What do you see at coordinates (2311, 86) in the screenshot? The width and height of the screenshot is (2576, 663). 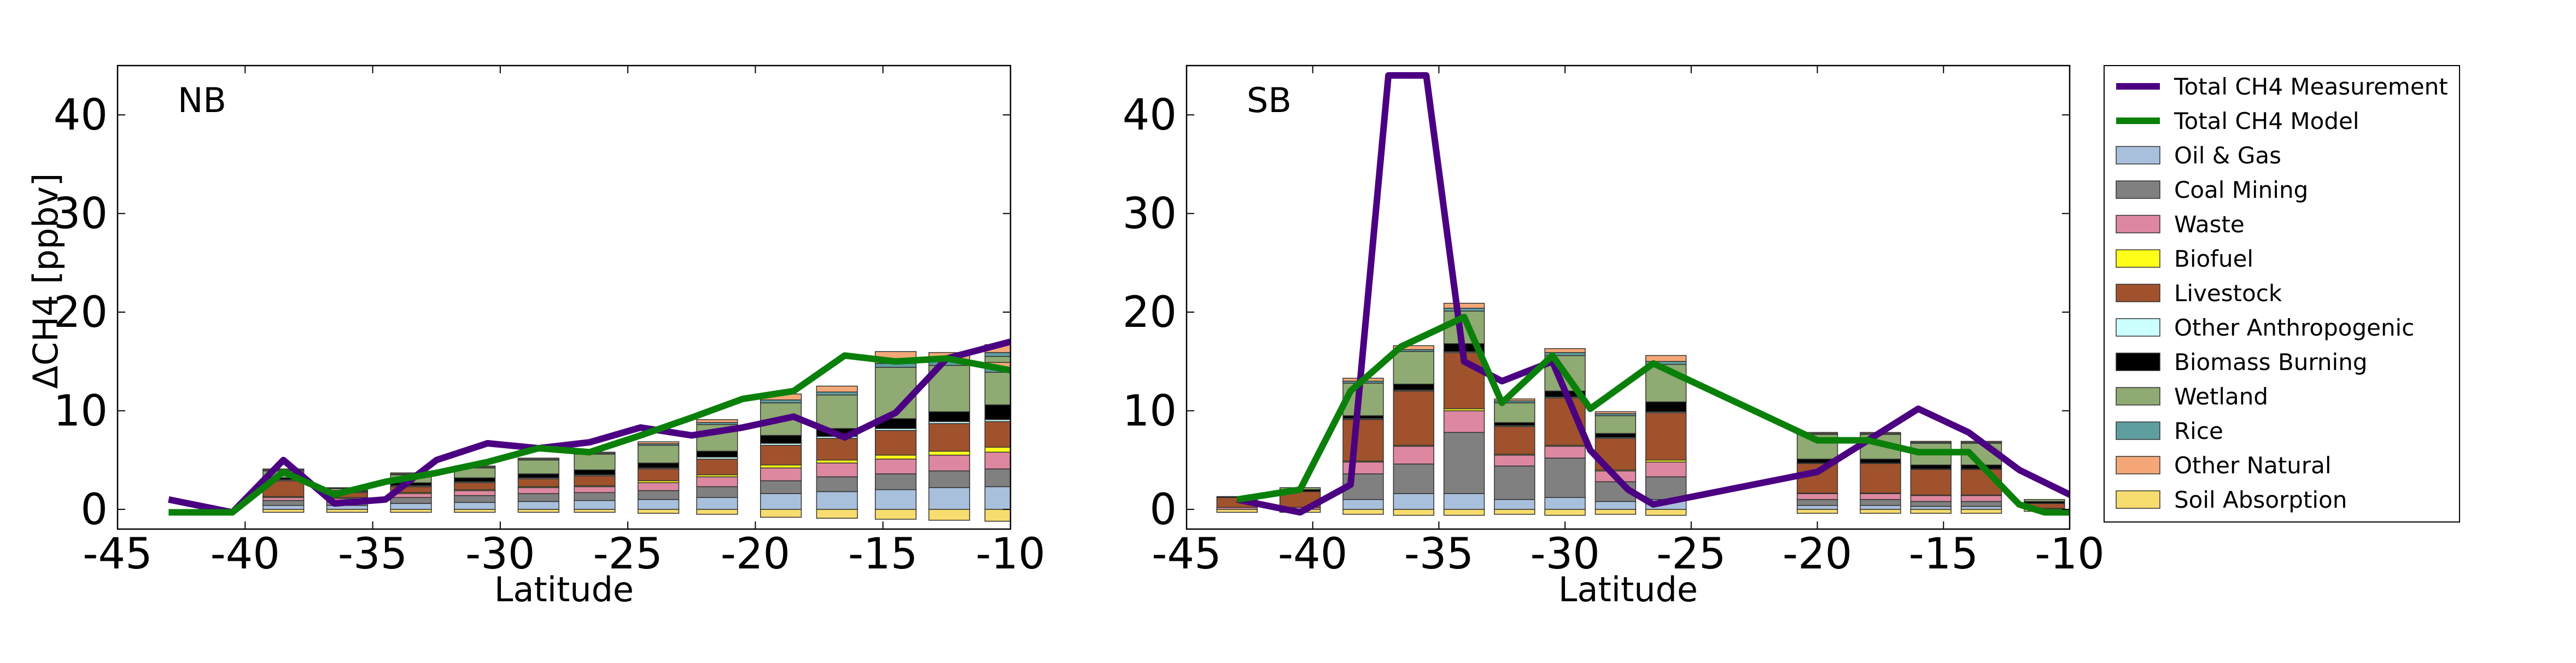 I see `legend-label: Total CH4 Measurement` at bounding box center [2311, 86].